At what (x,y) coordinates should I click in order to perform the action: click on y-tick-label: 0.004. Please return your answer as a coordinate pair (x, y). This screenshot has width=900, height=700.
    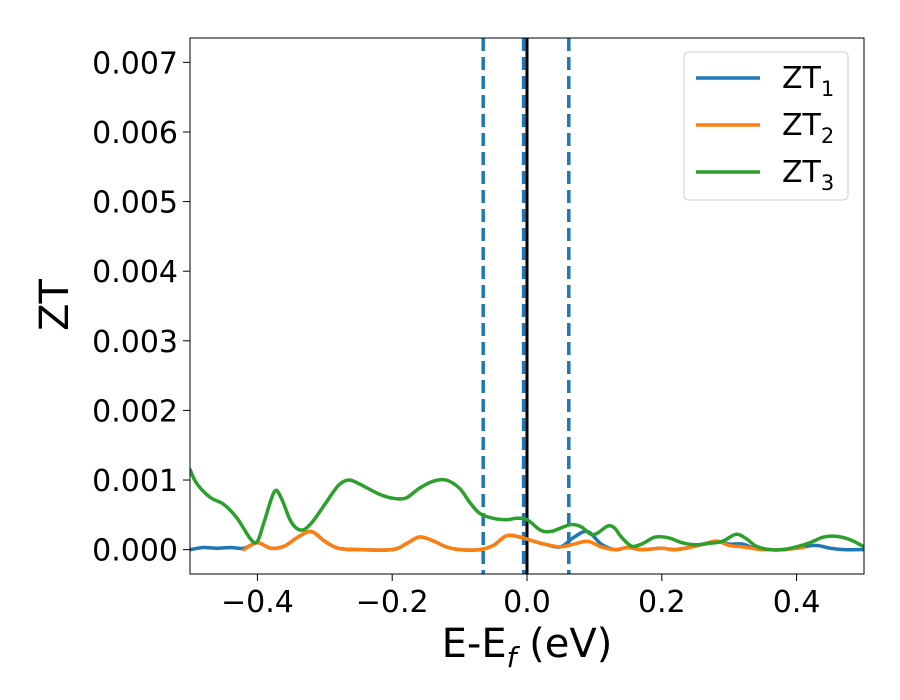
    Looking at the image, I should click on (135, 272).